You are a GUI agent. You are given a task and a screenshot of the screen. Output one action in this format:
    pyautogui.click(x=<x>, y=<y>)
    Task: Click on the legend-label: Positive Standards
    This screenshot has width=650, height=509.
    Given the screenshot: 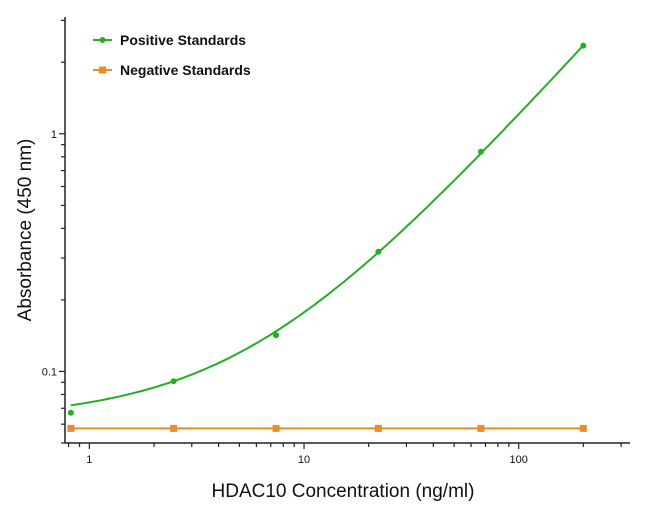 What is the action you would take?
    pyautogui.click(x=183, y=40)
    